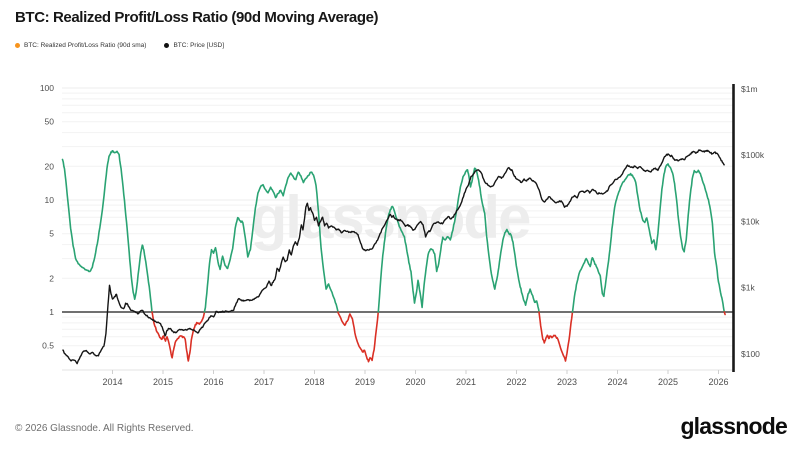 The height and width of the screenshot is (449, 800). Describe the element at coordinates (415, 382) in the screenshot. I see `x-axis-label: 2020` at that location.